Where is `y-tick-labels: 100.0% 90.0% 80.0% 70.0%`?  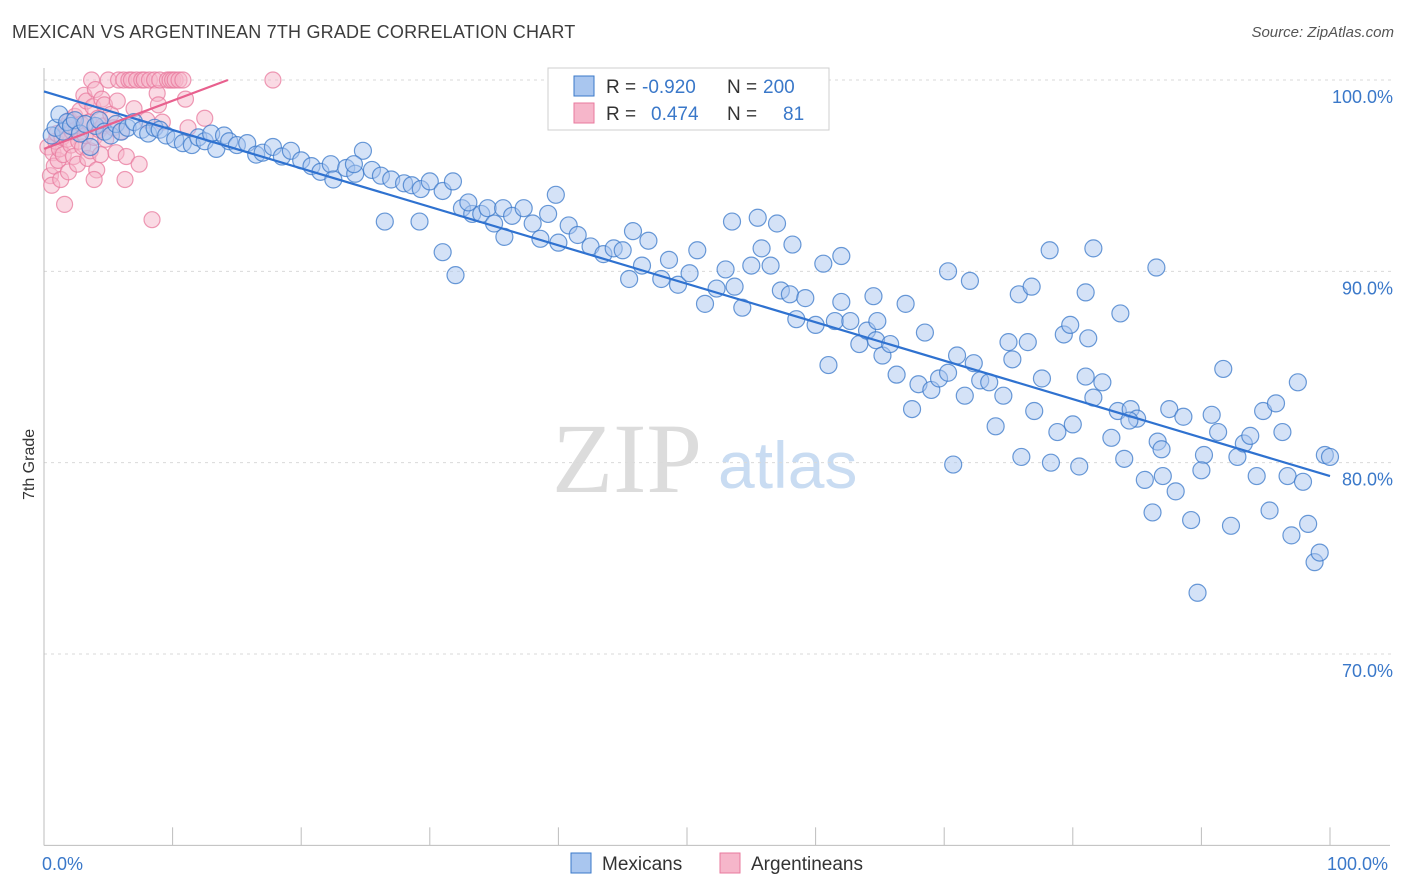
y-tick-labels: 100.0% 90.0% 80.0% 70.0% is located at coordinates (1362, 384).